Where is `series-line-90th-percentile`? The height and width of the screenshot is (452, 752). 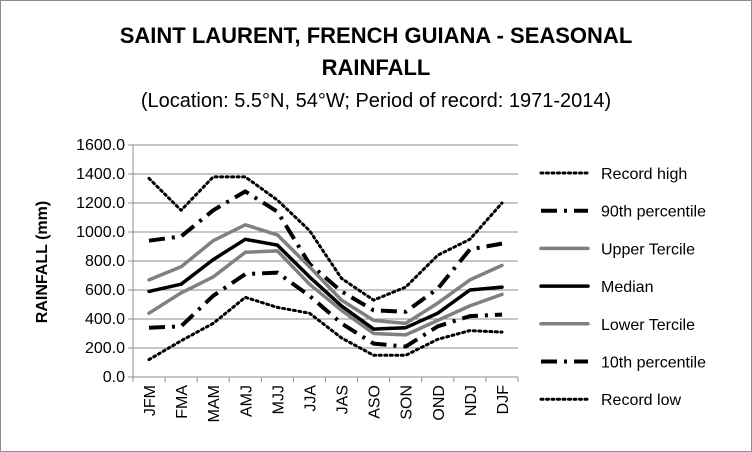 series-line-90th-percentile is located at coordinates (325, 251).